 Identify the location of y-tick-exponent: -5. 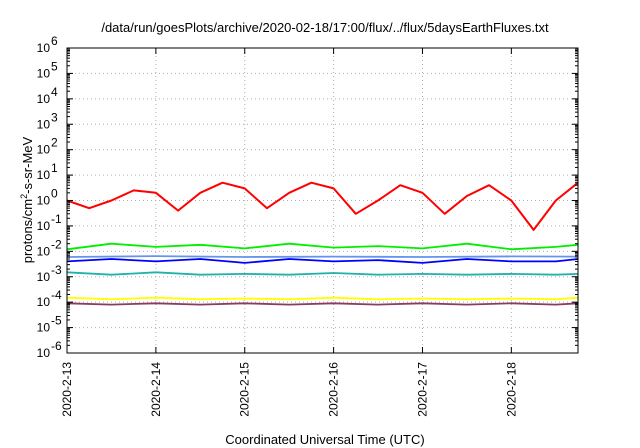
(56, 321).